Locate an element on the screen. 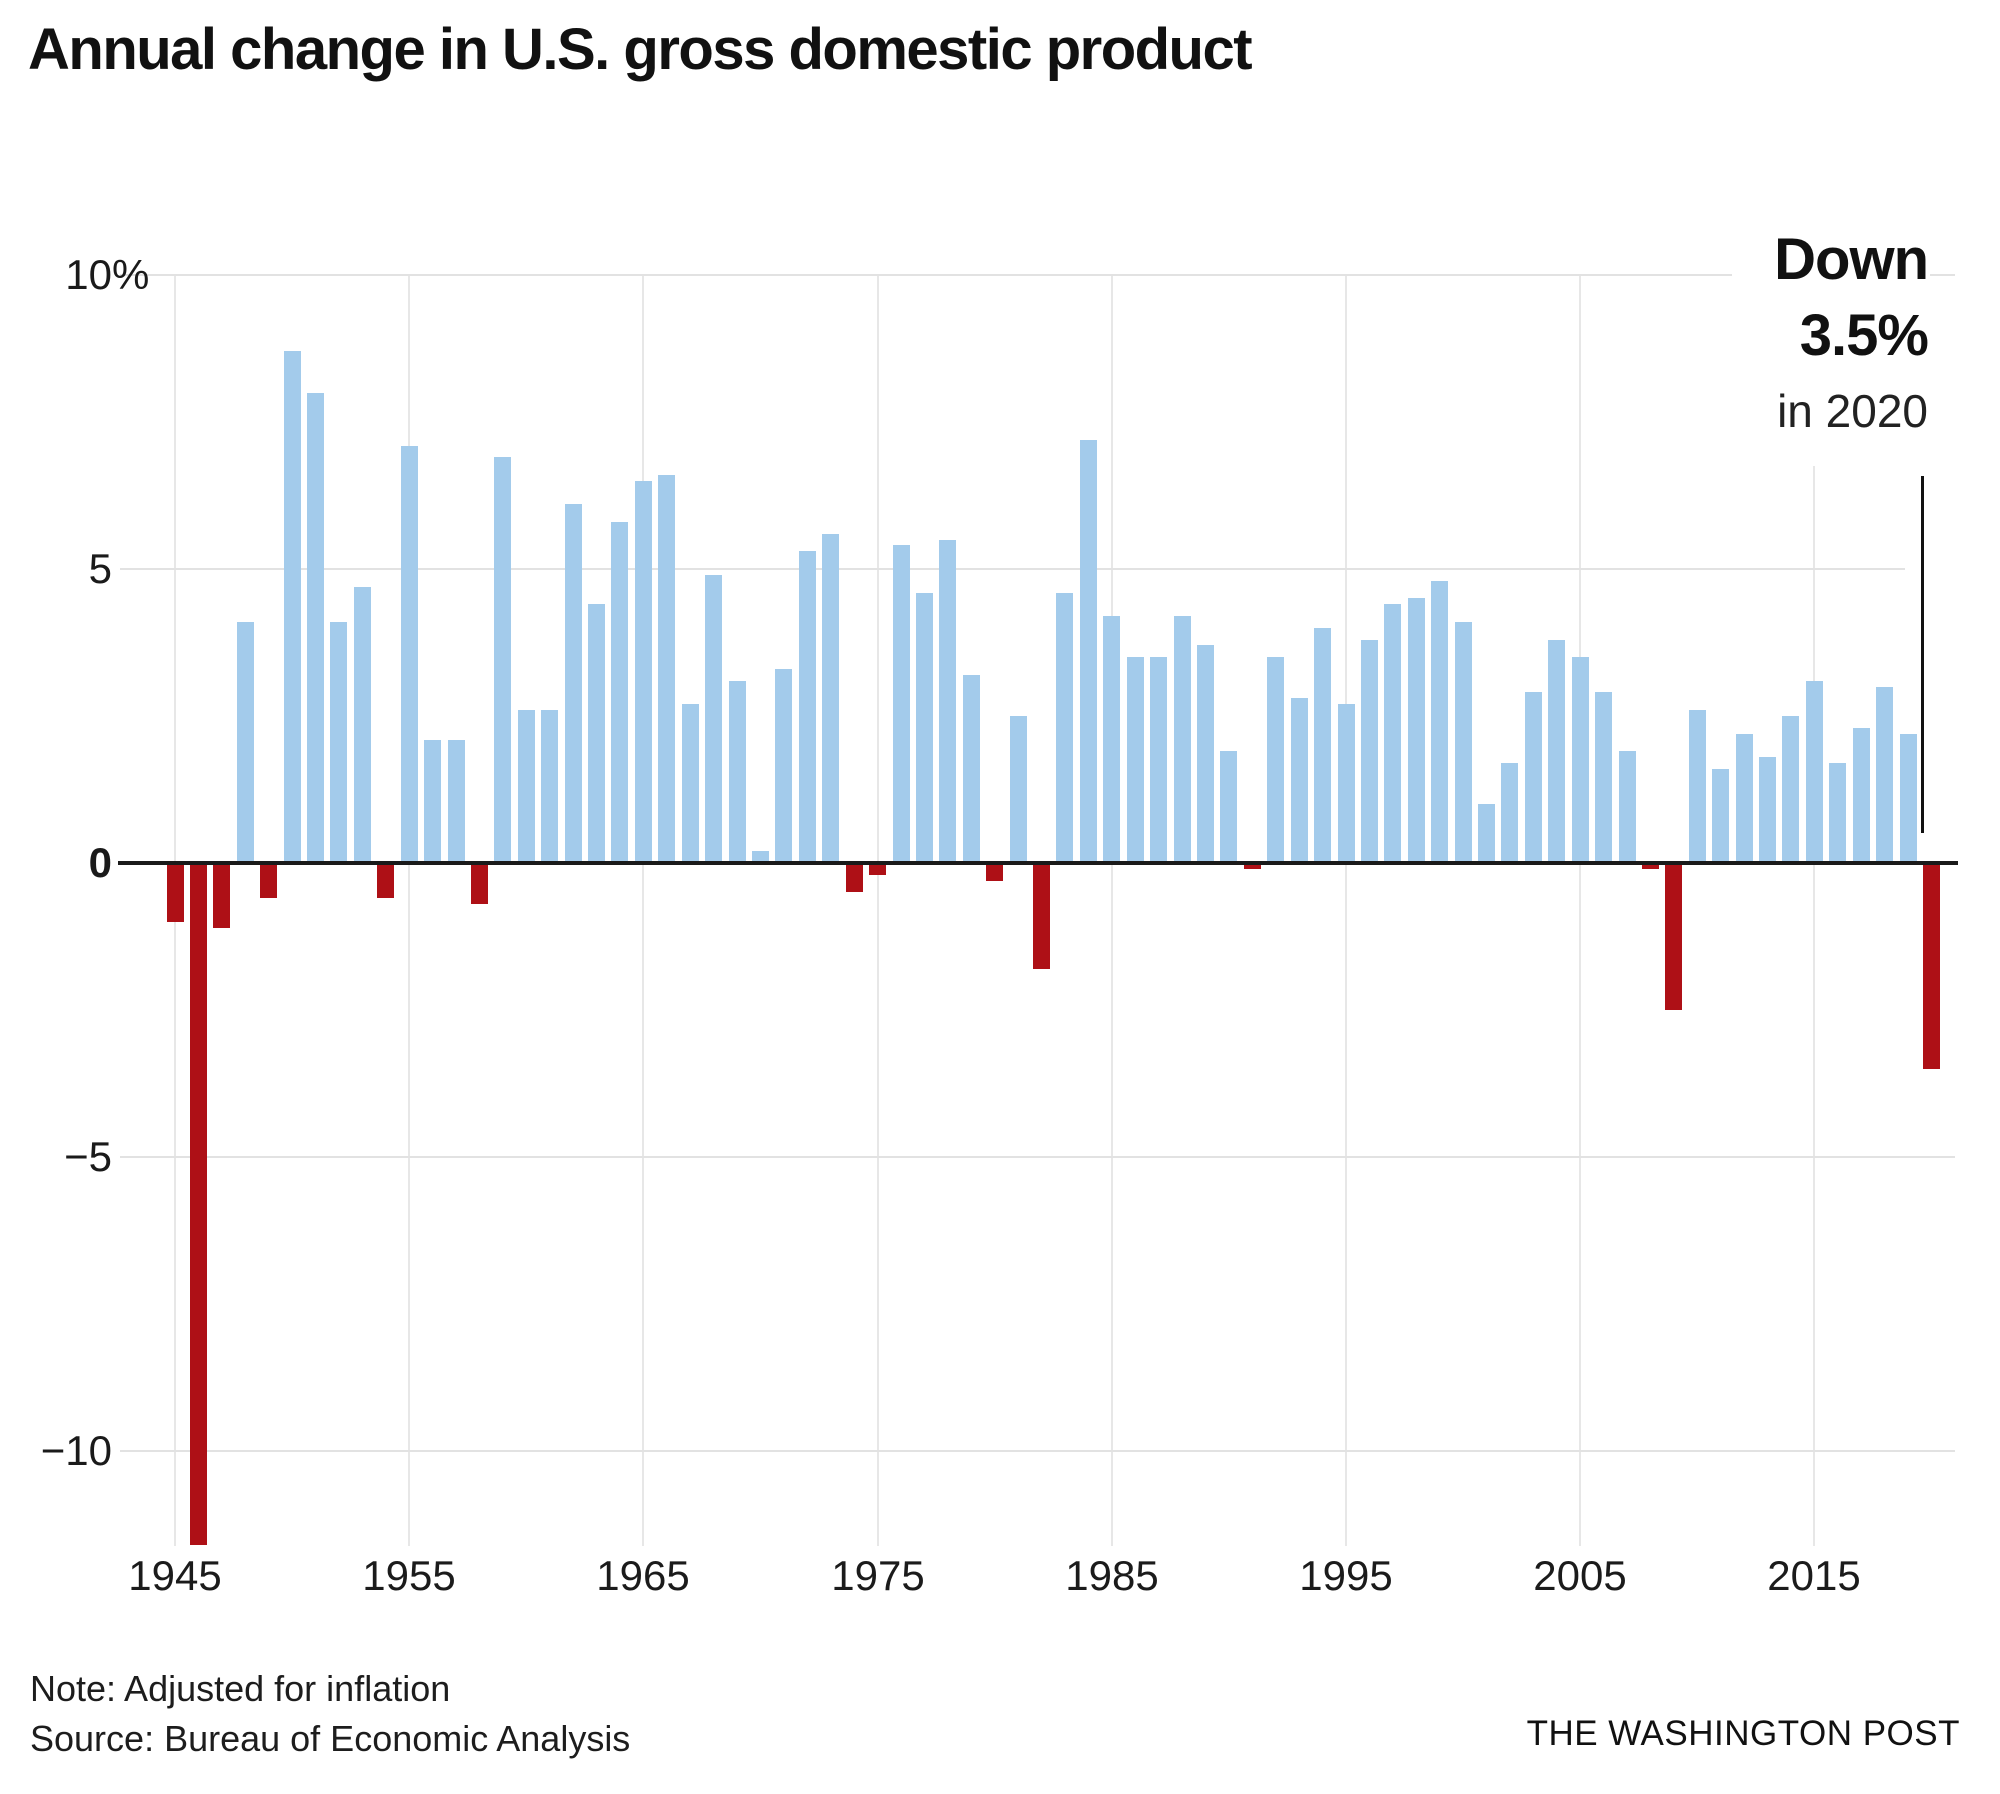 The height and width of the screenshot is (1794, 2000). gdp-bar-2001 is located at coordinates (1486, 833).